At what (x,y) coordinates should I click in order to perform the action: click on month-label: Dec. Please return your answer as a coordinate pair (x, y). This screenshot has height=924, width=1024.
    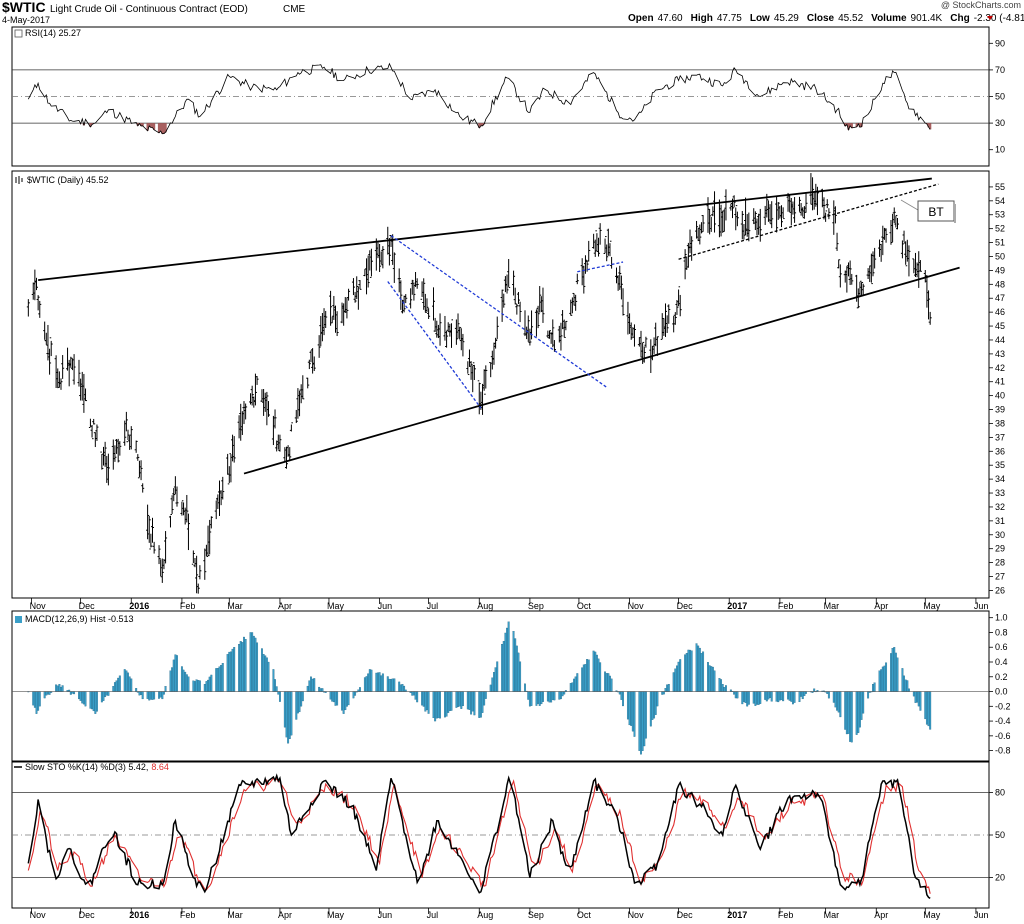
    Looking at the image, I should click on (685, 606).